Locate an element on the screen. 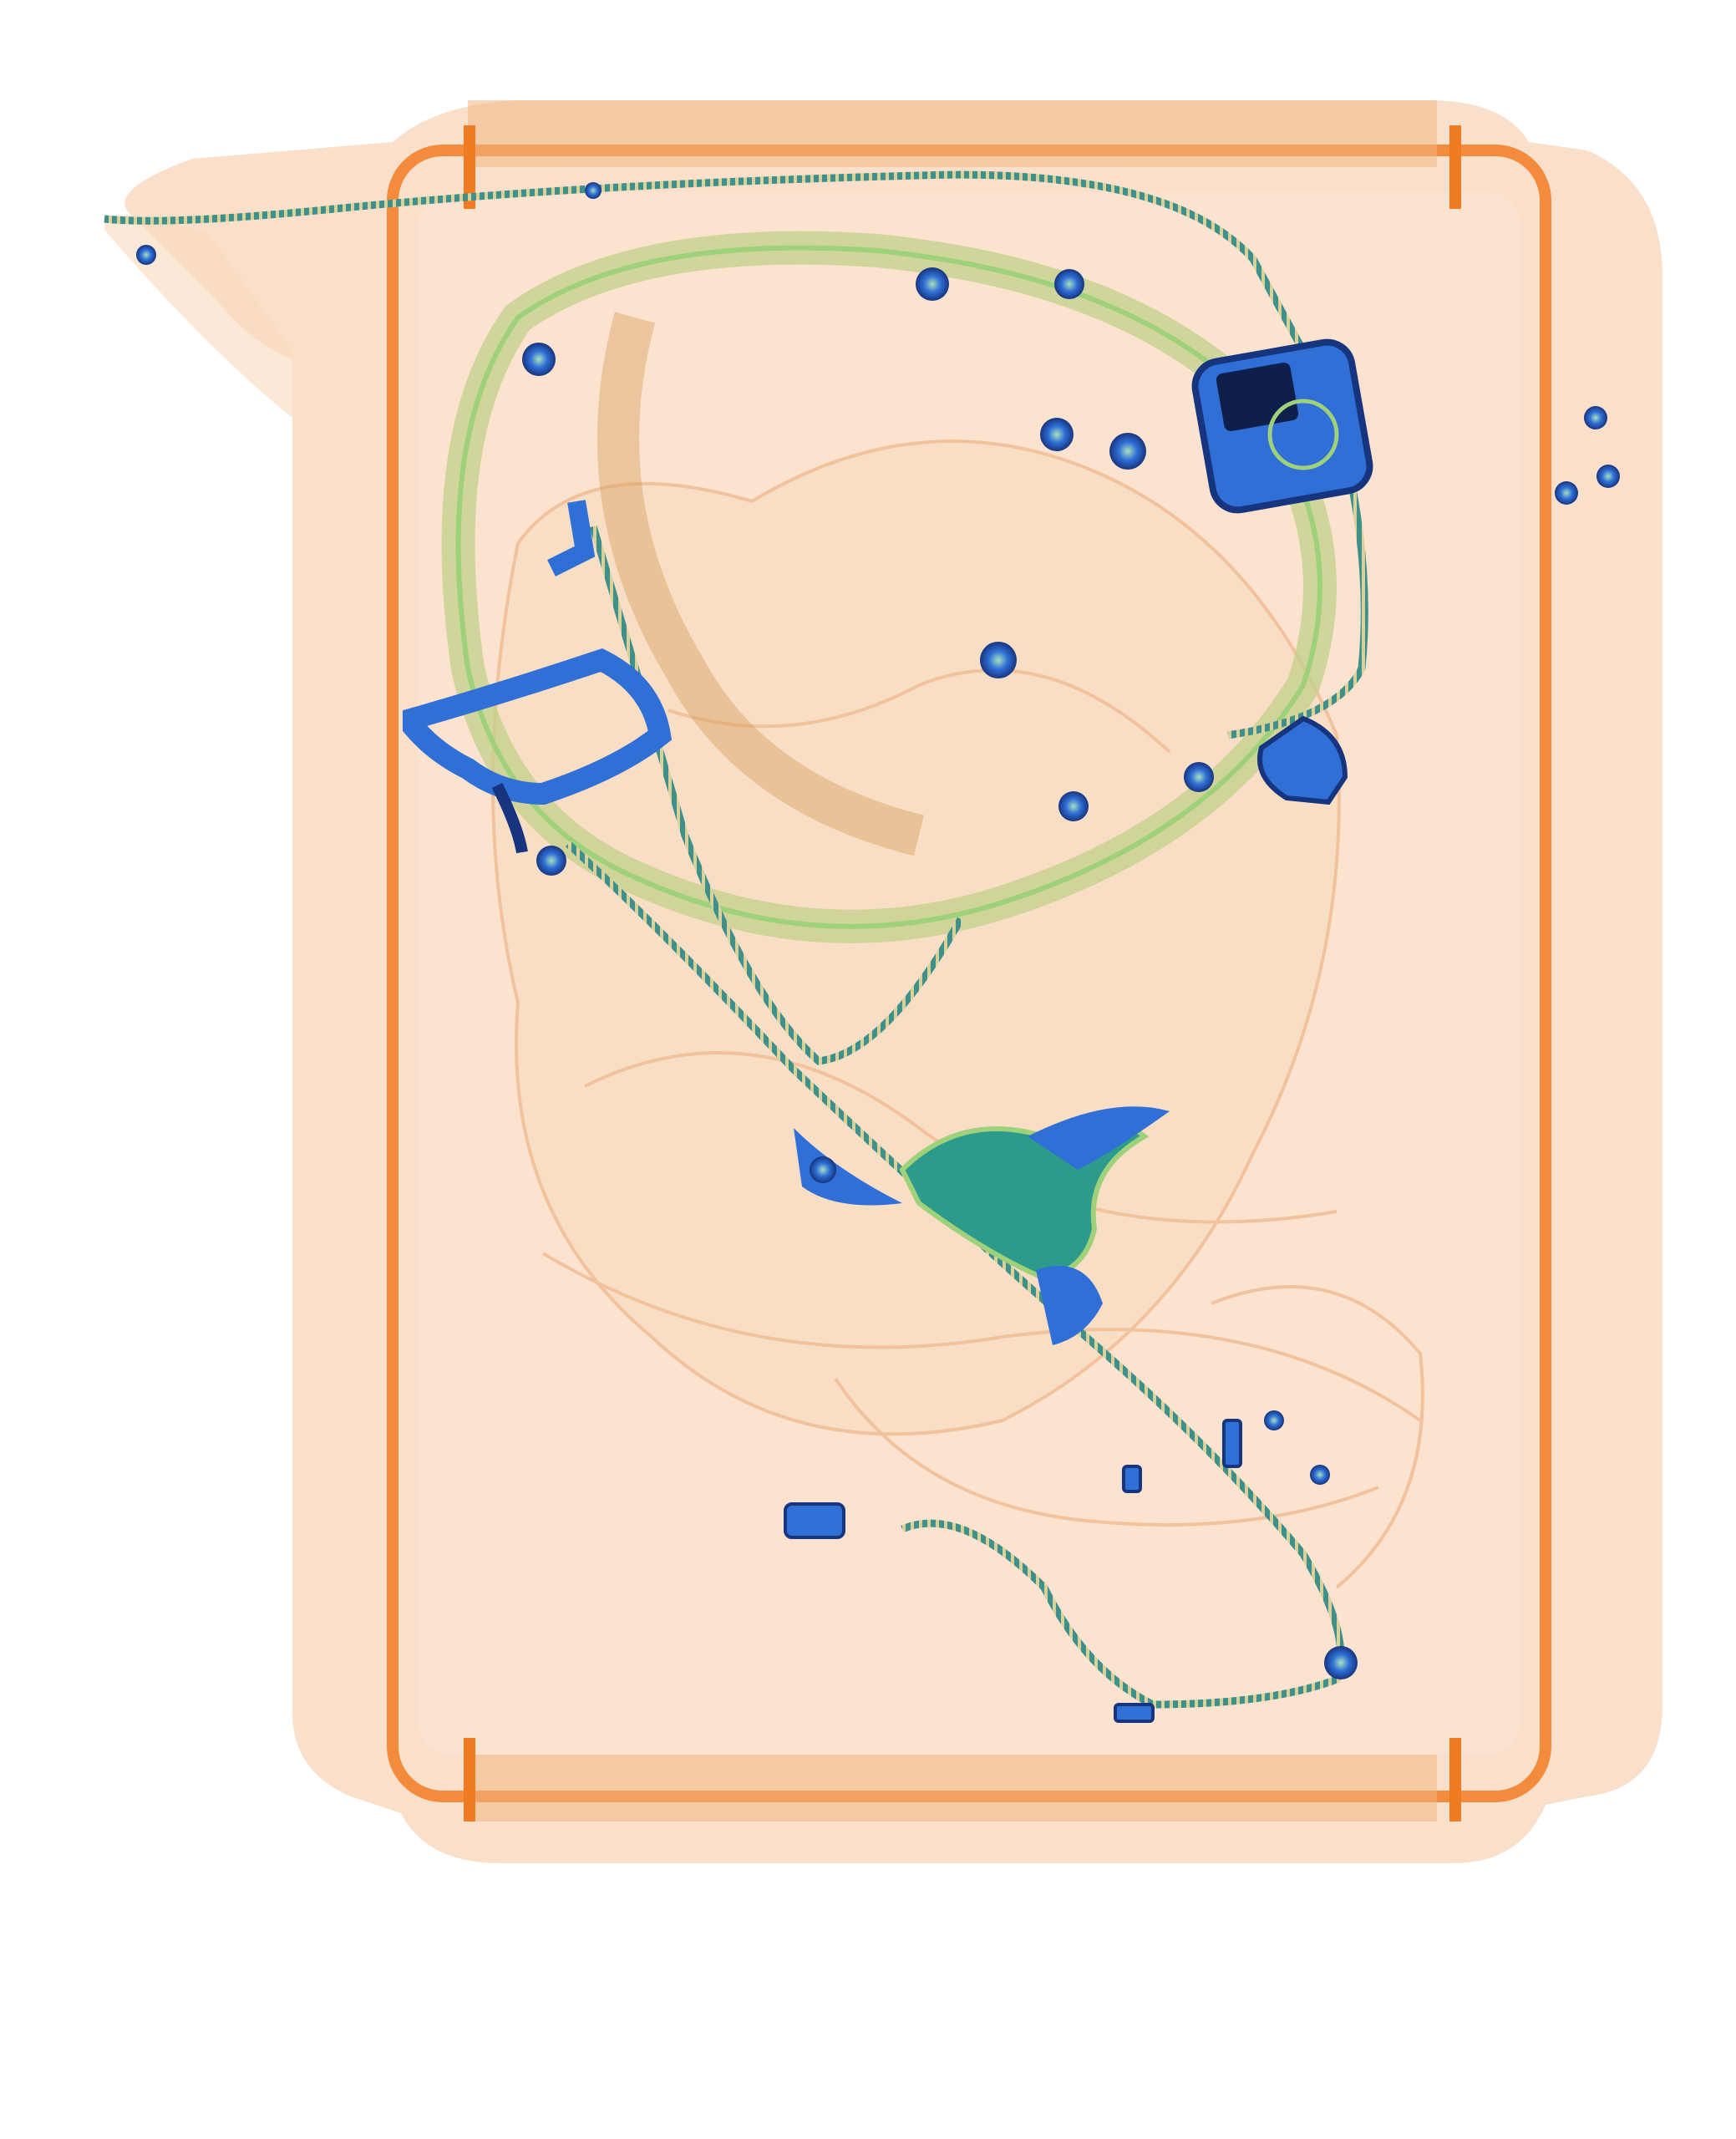 This screenshot has width=1736, height=2139. battery-block is located at coordinates (1302, 760).